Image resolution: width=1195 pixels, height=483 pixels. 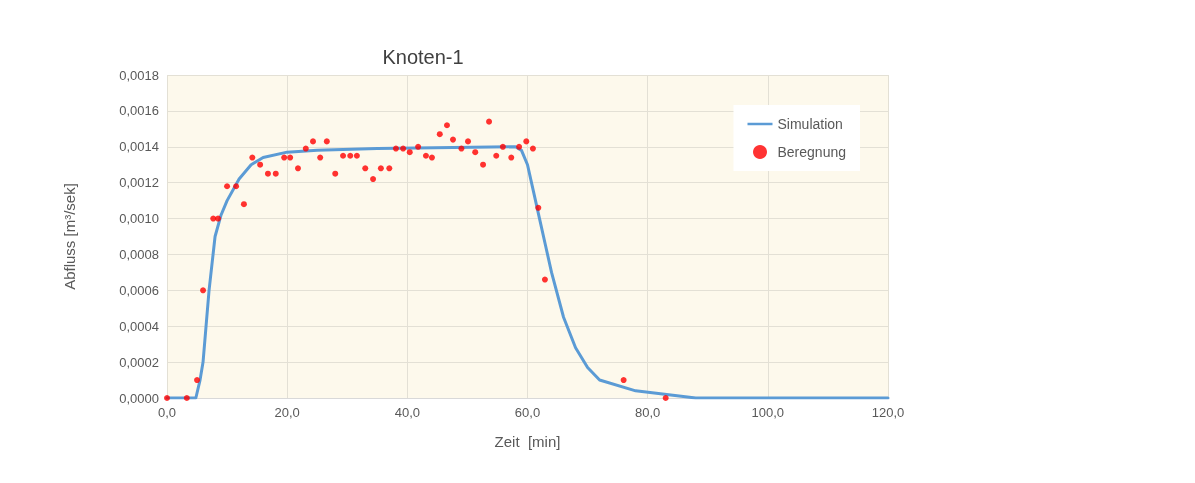 I want to click on x-tick-label: 60,0, so click(x=527, y=412).